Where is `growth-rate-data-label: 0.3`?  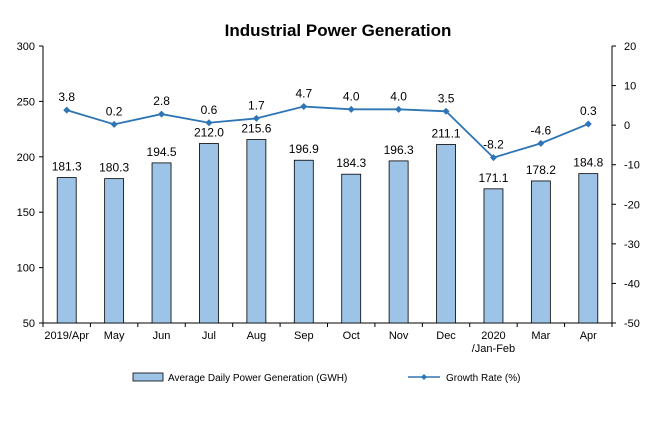
growth-rate-data-label: 0.3 is located at coordinates (588, 111).